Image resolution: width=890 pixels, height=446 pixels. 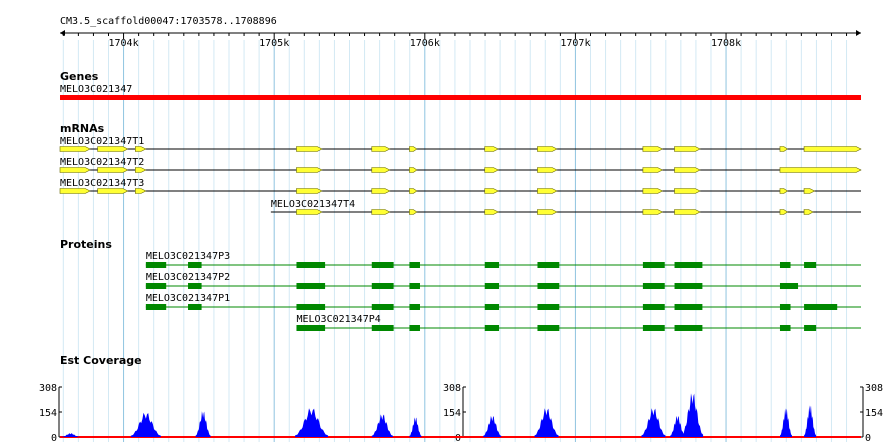 I want to click on gene-features: MELO3C021347, so click(x=460, y=92).